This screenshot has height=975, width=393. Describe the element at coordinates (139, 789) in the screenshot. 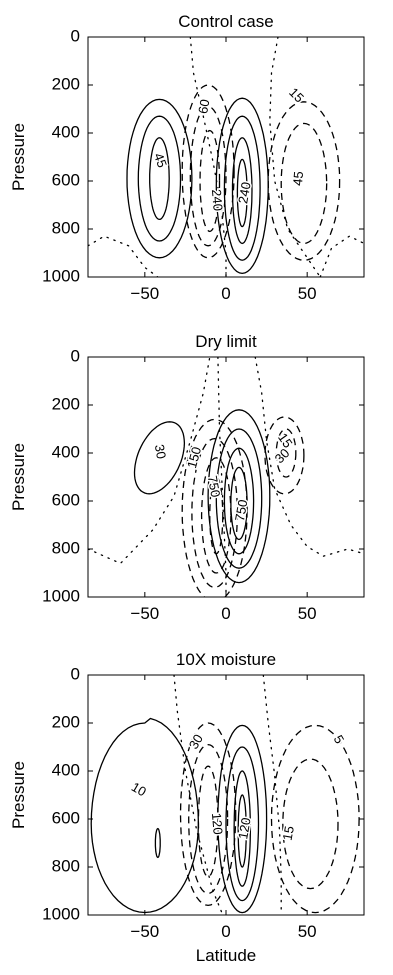

I see `contour-label: 10` at that location.